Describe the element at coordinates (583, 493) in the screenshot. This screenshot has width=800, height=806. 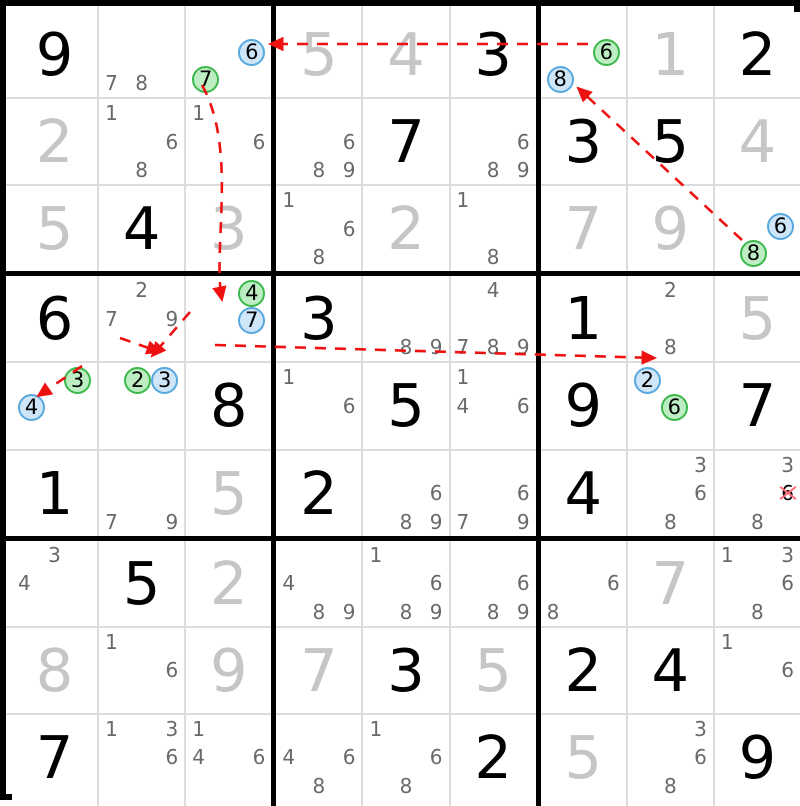
I see `sudoku-cell-r6c7: 4` at that location.